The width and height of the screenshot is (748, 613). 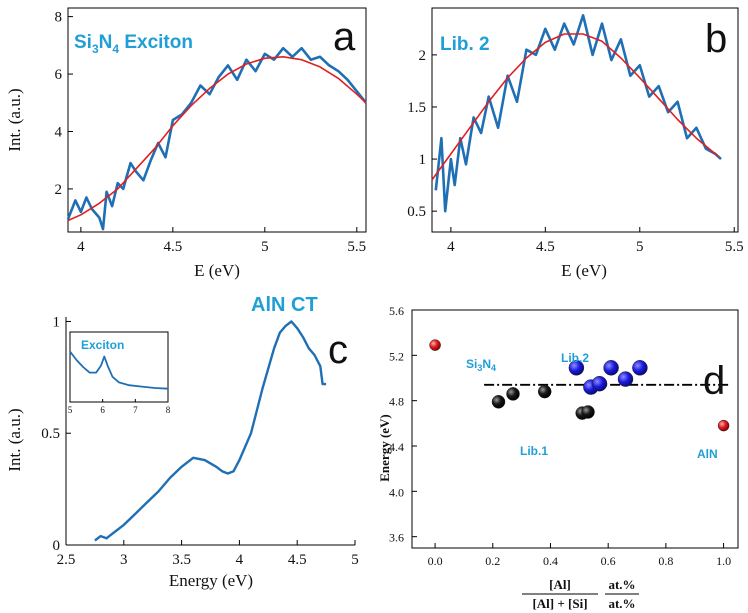 What do you see at coordinates (665, 561) in the screenshot?
I see `panel-d-xtick-label: 0.8` at bounding box center [665, 561].